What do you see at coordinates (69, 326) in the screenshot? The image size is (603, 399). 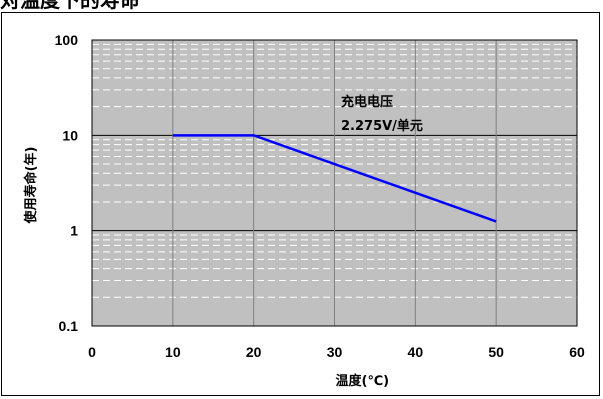 I see `y-tick-label: 0.1` at bounding box center [69, 326].